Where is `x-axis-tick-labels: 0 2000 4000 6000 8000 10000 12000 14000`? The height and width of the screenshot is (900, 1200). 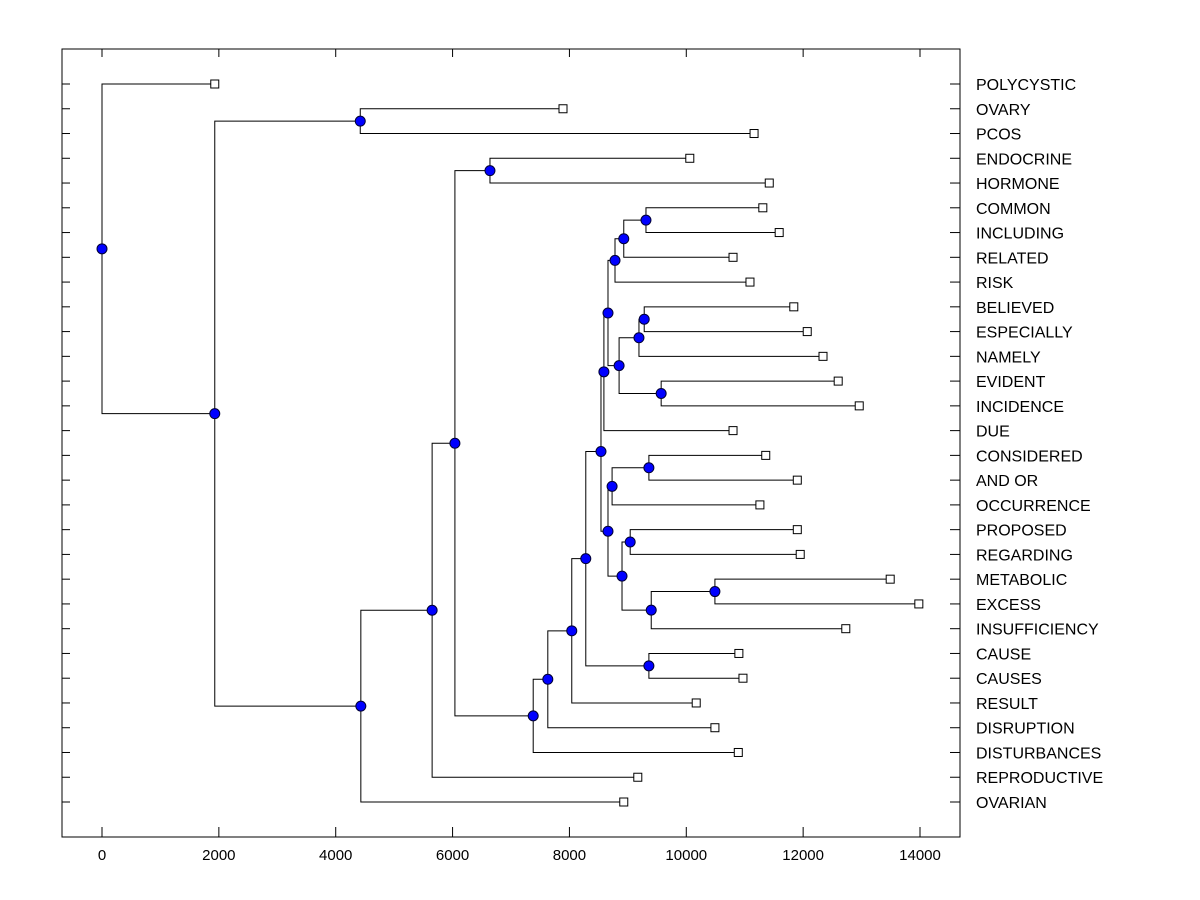
x-axis-tick-labels: 0 2000 4000 6000 8000 10000 12000 14000 is located at coordinates (519, 855).